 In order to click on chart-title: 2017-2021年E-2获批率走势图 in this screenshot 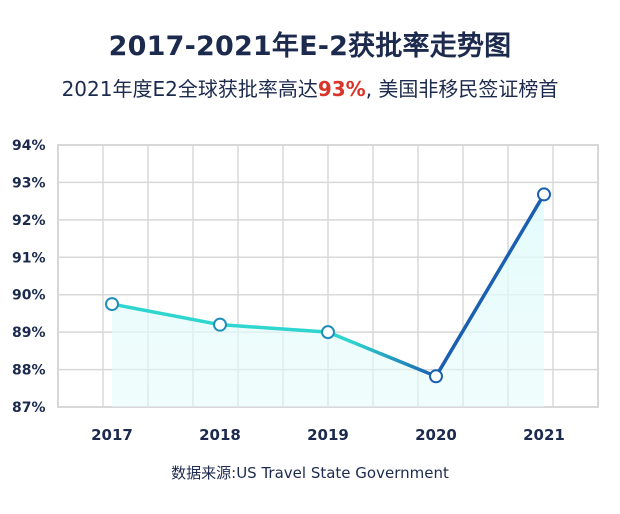, I will do `click(310, 46)`.